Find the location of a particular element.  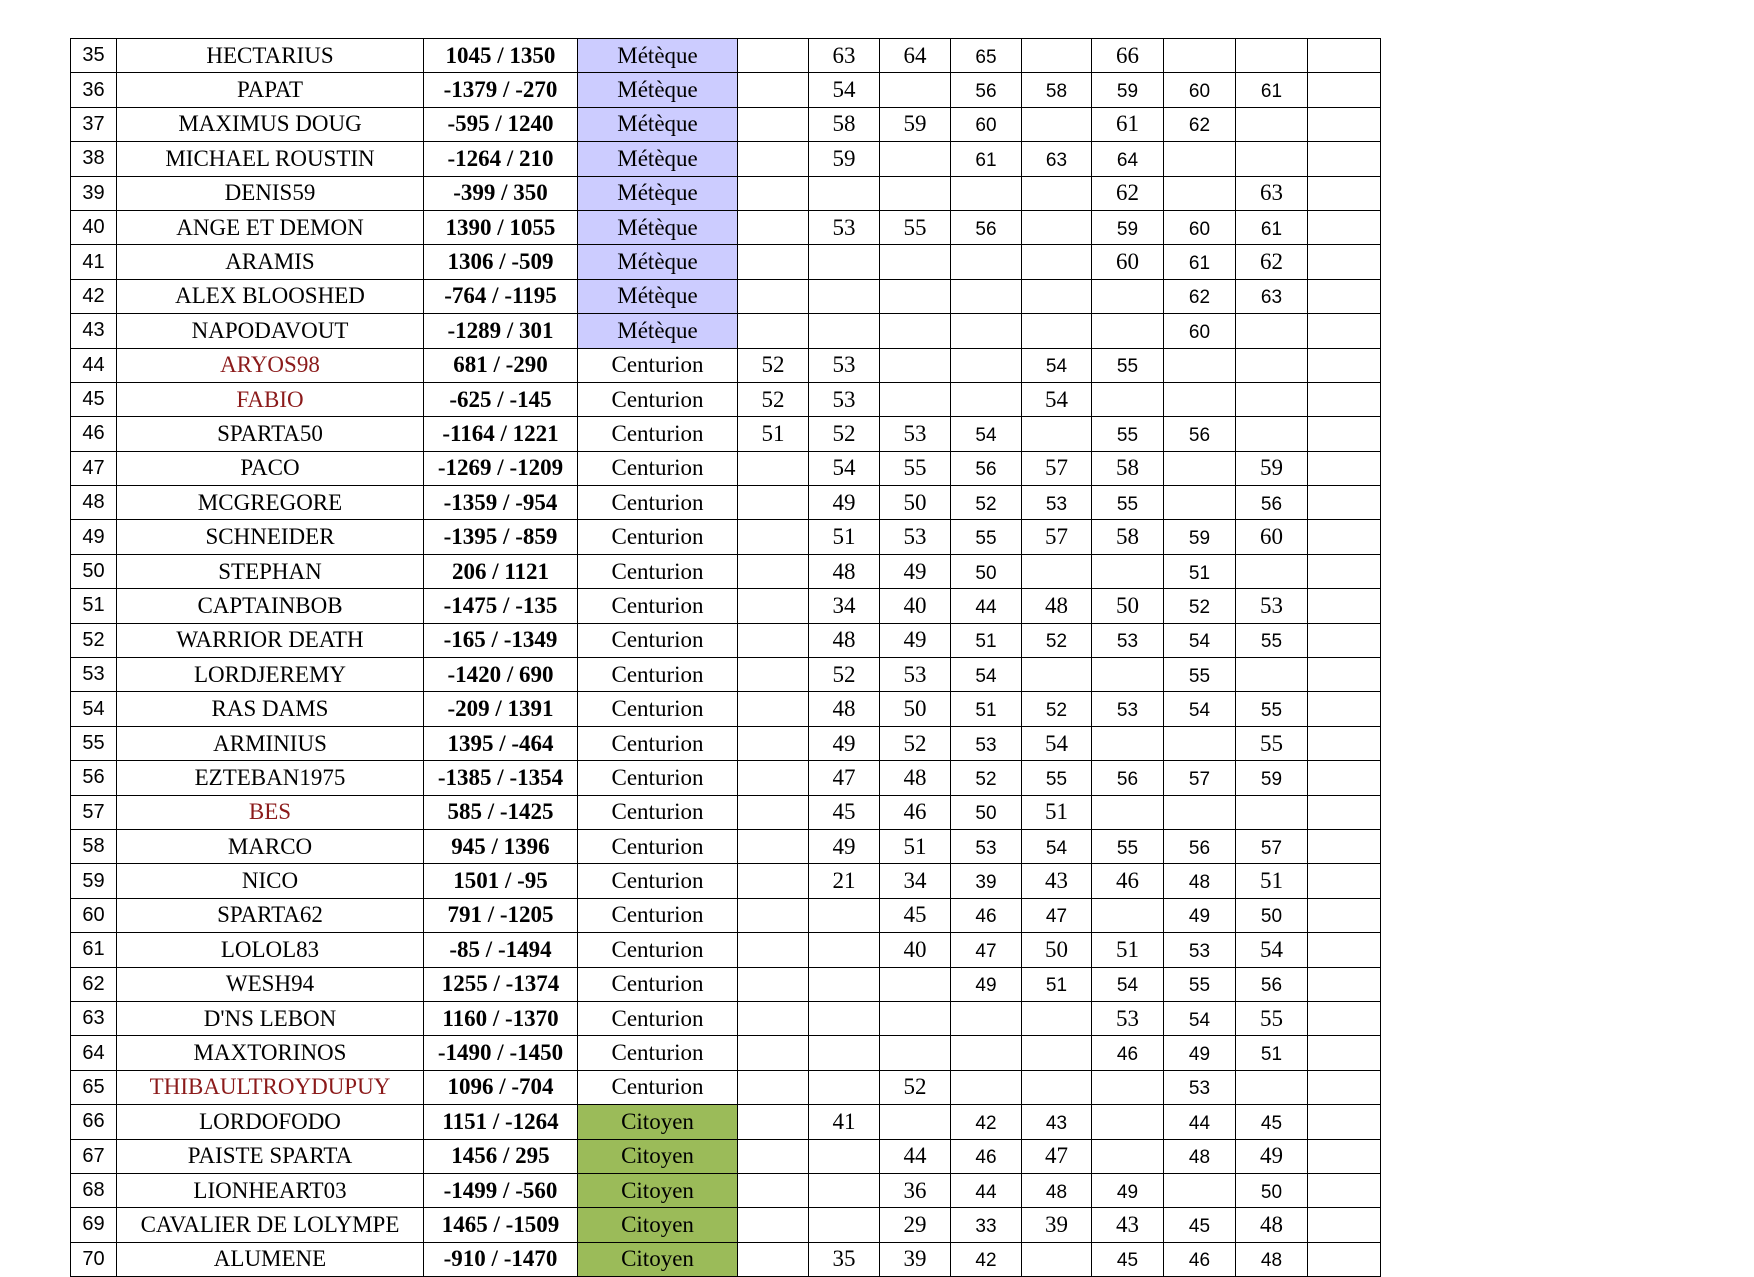

value-cell: 57 is located at coordinates (1056, 468).